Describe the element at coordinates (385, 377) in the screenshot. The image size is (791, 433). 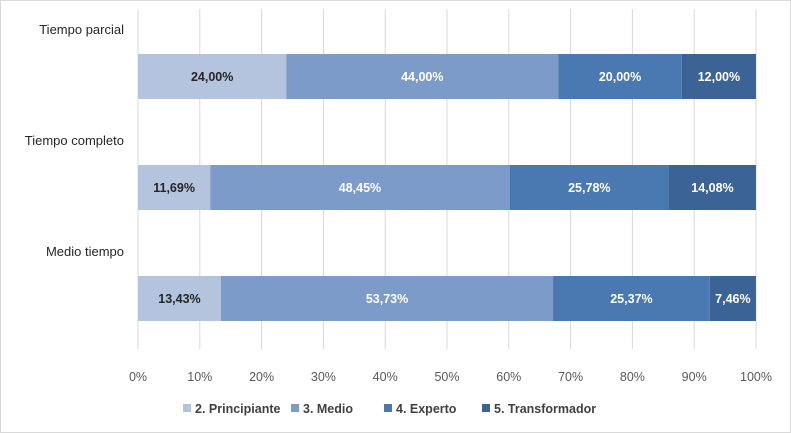
I see `x-tick-label: 40%` at that location.